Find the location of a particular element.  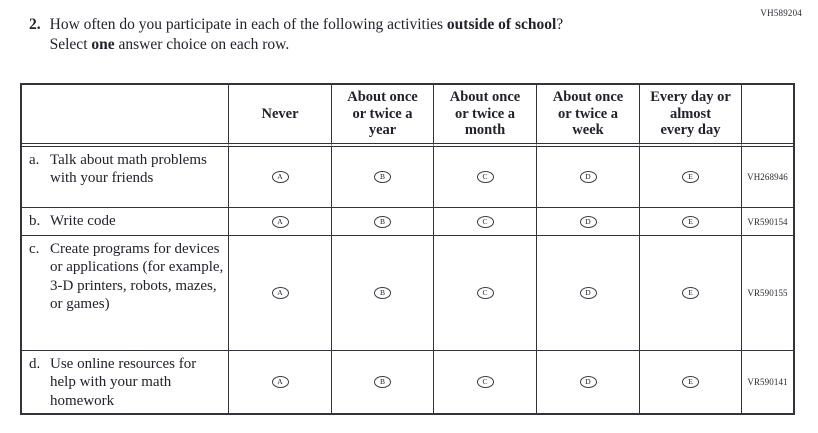

column-header-code-blank is located at coordinates (767, 116).